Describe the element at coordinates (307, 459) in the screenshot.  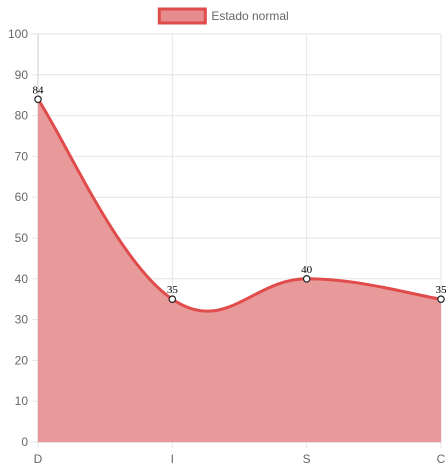
I see `x-tick-label: S` at that location.